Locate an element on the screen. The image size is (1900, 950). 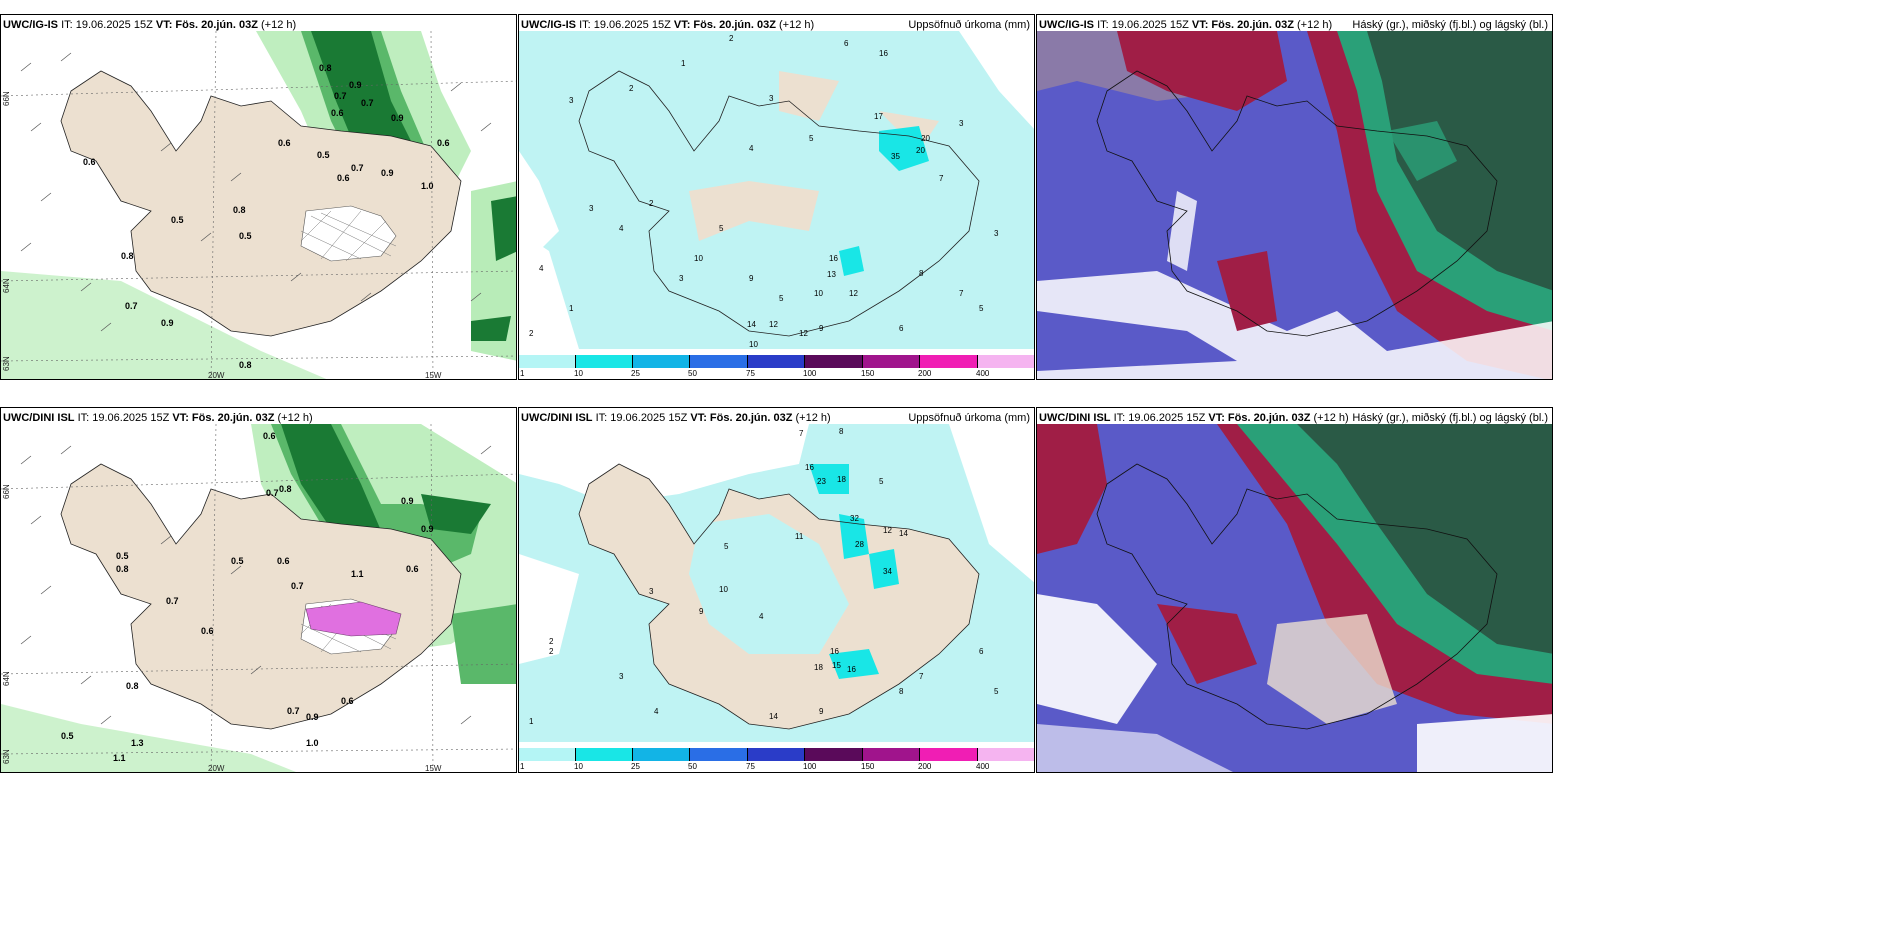
colorbar-segment: 75 is located at coordinates (775, 759).